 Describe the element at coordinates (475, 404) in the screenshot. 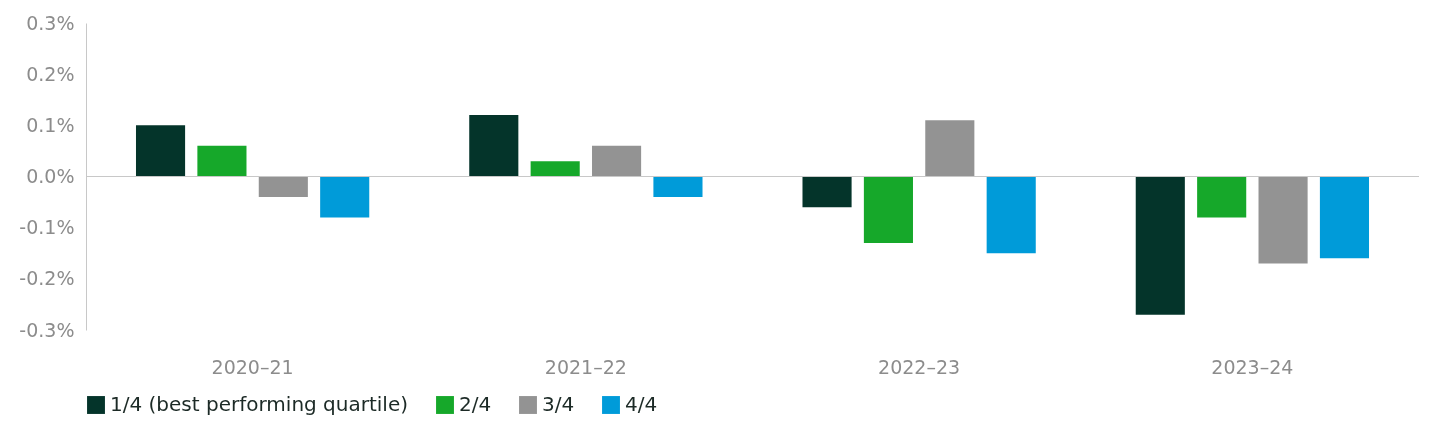

I see `legend-label: 2/4` at that location.